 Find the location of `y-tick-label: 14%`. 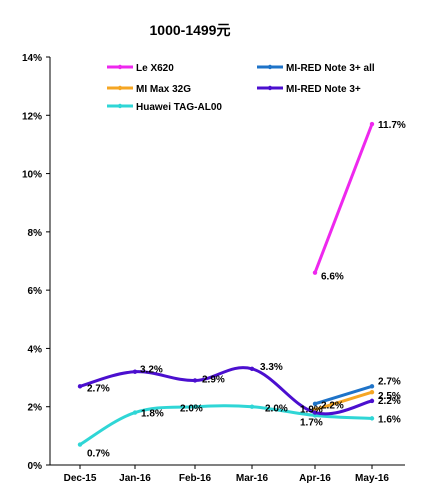

y-tick-label: 14% is located at coordinates (32, 58).